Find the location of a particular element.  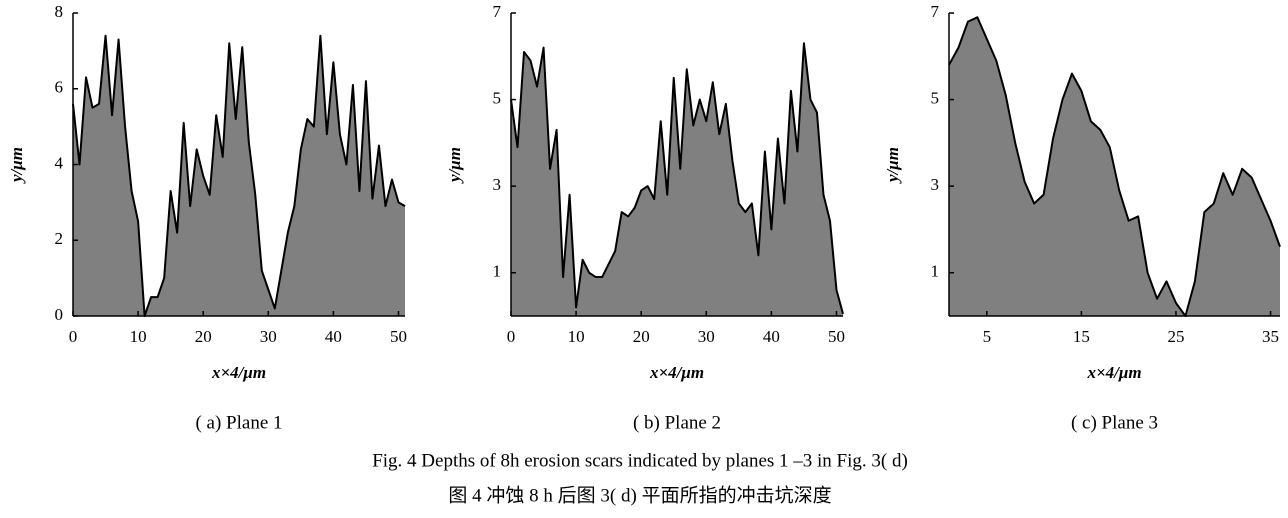

y-tick-label: 2 is located at coordinates (59, 238).